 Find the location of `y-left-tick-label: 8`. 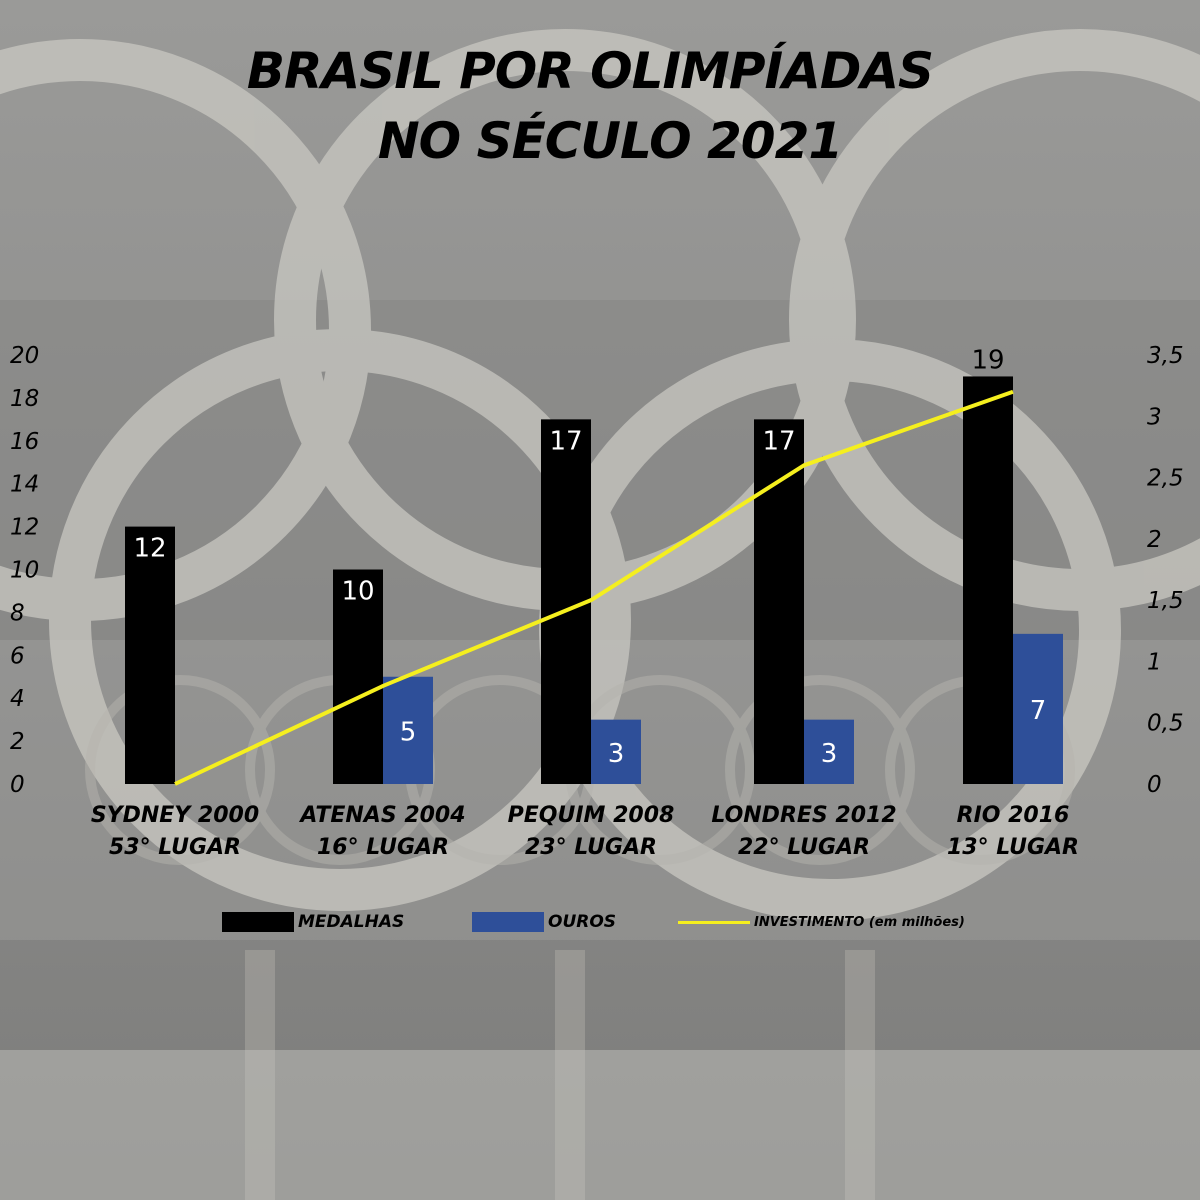

y-left-tick-label: 8 is located at coordinates (17, 613).